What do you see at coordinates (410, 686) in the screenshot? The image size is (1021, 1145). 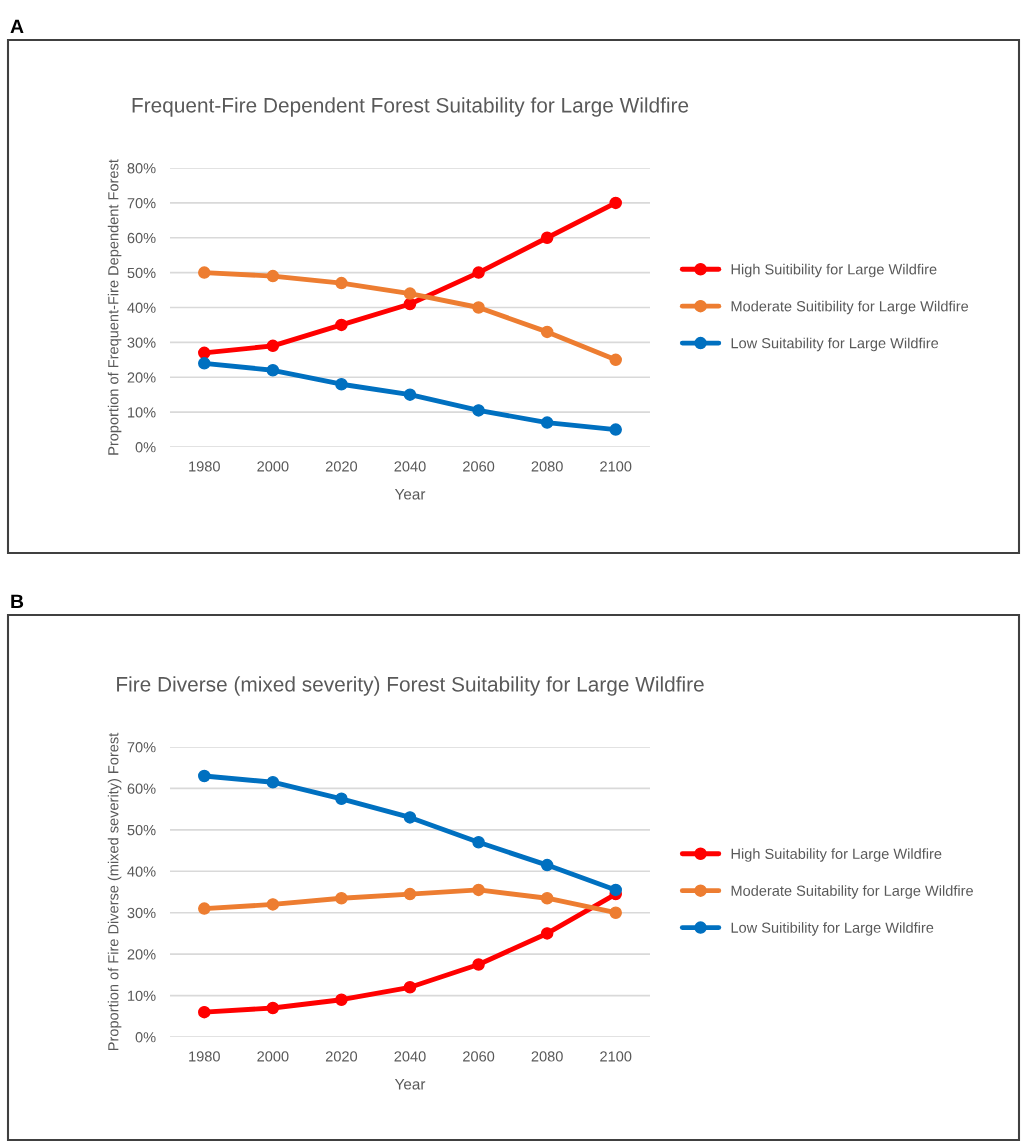 I see `chart-title: Fire Diverse (mixed severity) Forest Suitability for Large Wildfire` at bounding box center [410, 686].